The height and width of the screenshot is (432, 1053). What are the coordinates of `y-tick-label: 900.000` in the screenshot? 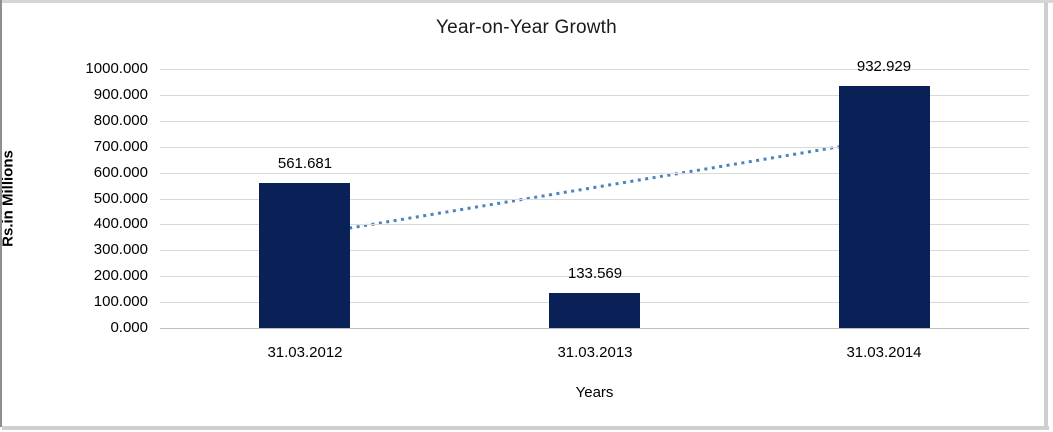 It's located at (120, 94).